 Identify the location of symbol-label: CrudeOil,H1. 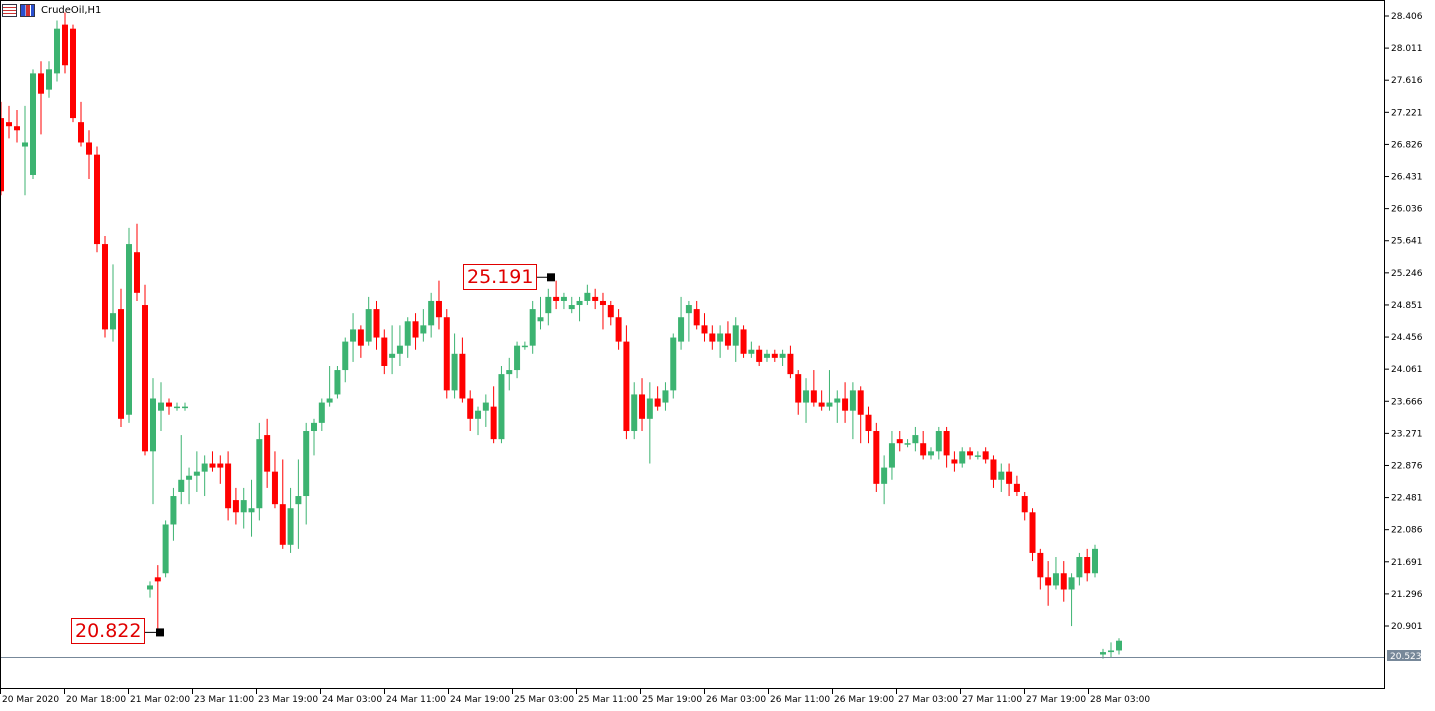
(71, 10).